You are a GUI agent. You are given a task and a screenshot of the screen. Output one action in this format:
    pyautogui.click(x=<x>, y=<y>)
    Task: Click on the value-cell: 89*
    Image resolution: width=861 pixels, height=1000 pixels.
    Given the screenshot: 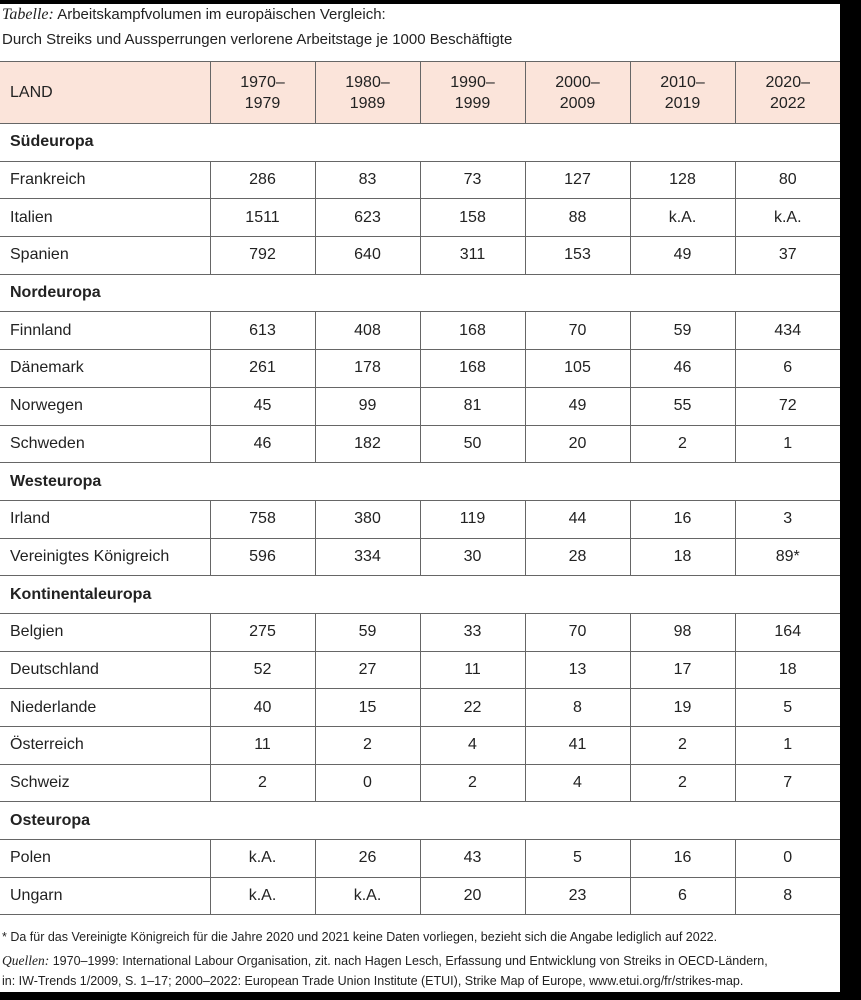 What is the action you would take?
    pyautogui.click(x=787, y=557)
    